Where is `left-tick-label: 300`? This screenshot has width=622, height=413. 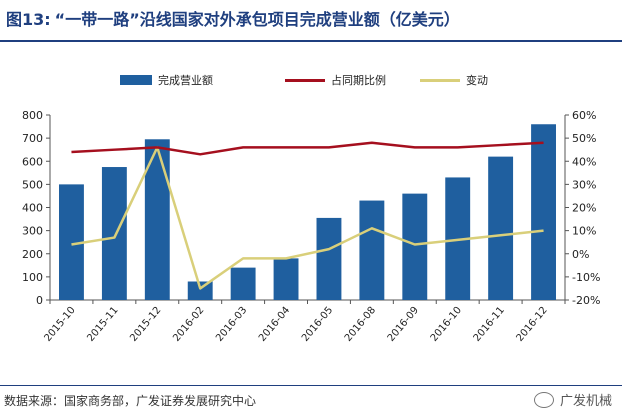 left-tick-label: 300 is located at coordinates (32, 231).